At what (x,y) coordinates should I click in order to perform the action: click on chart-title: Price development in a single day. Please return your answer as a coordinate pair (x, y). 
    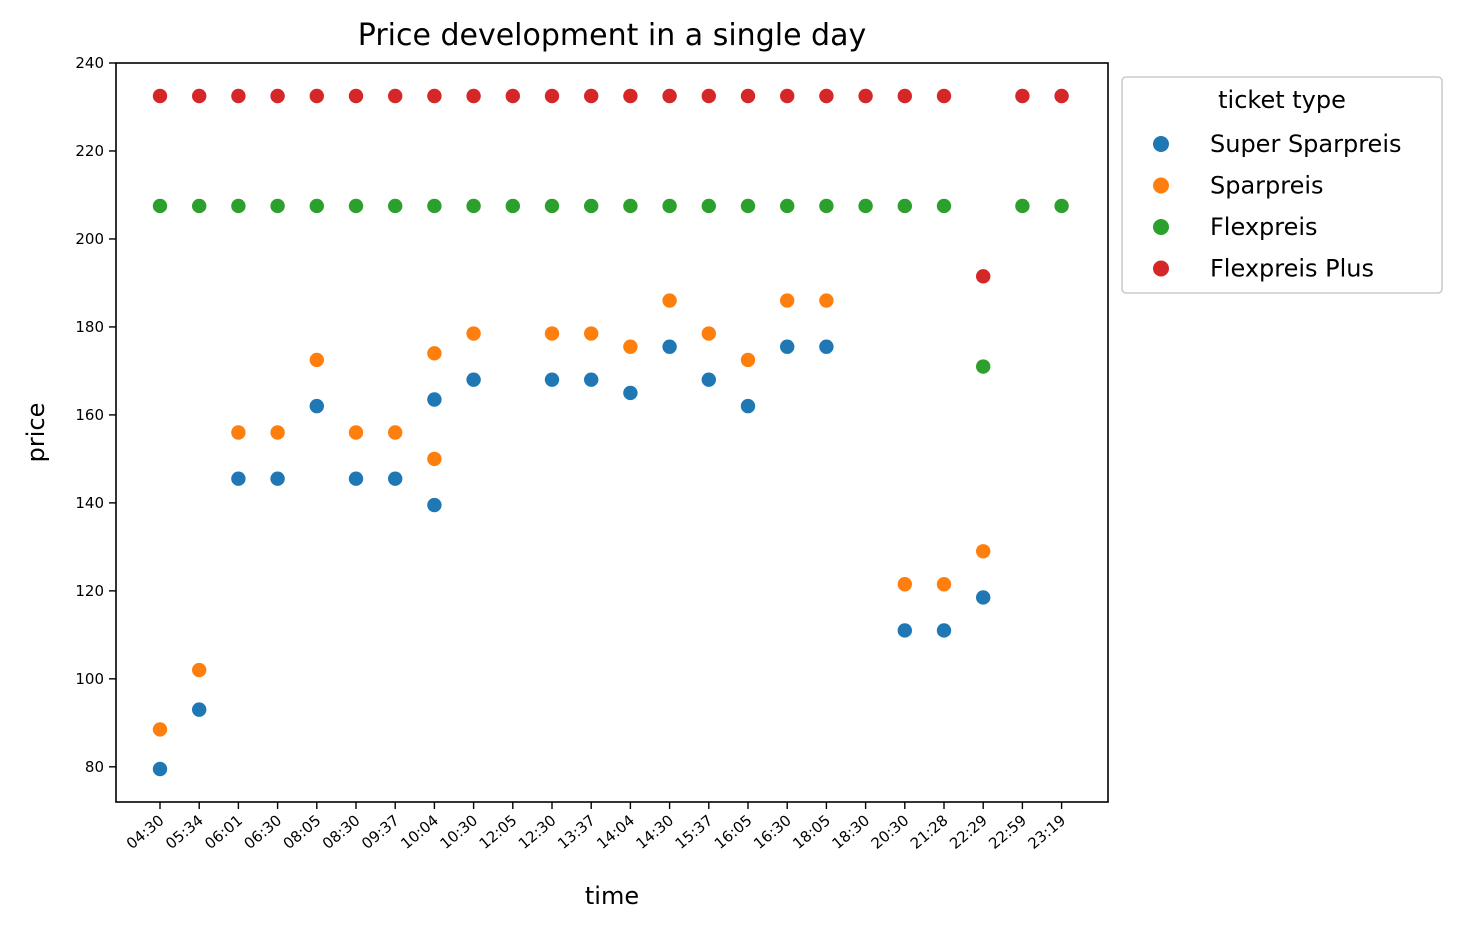
    Looking at the image, I should click on (612, 35).